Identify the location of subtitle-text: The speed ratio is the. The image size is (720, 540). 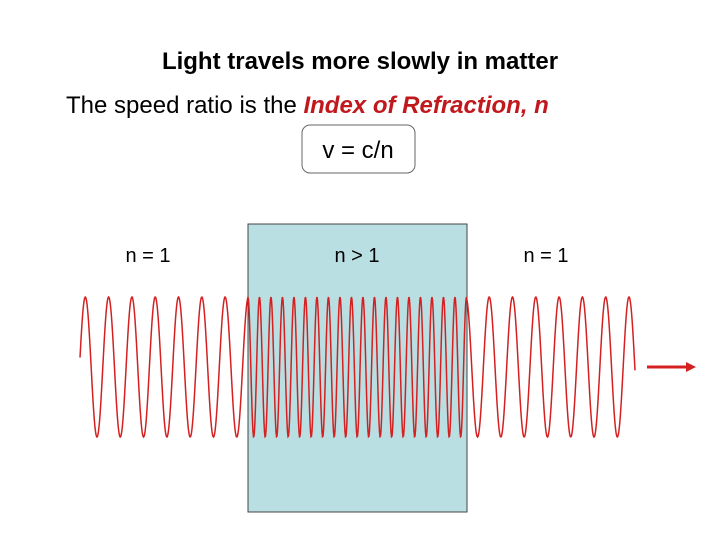
(184, 105).